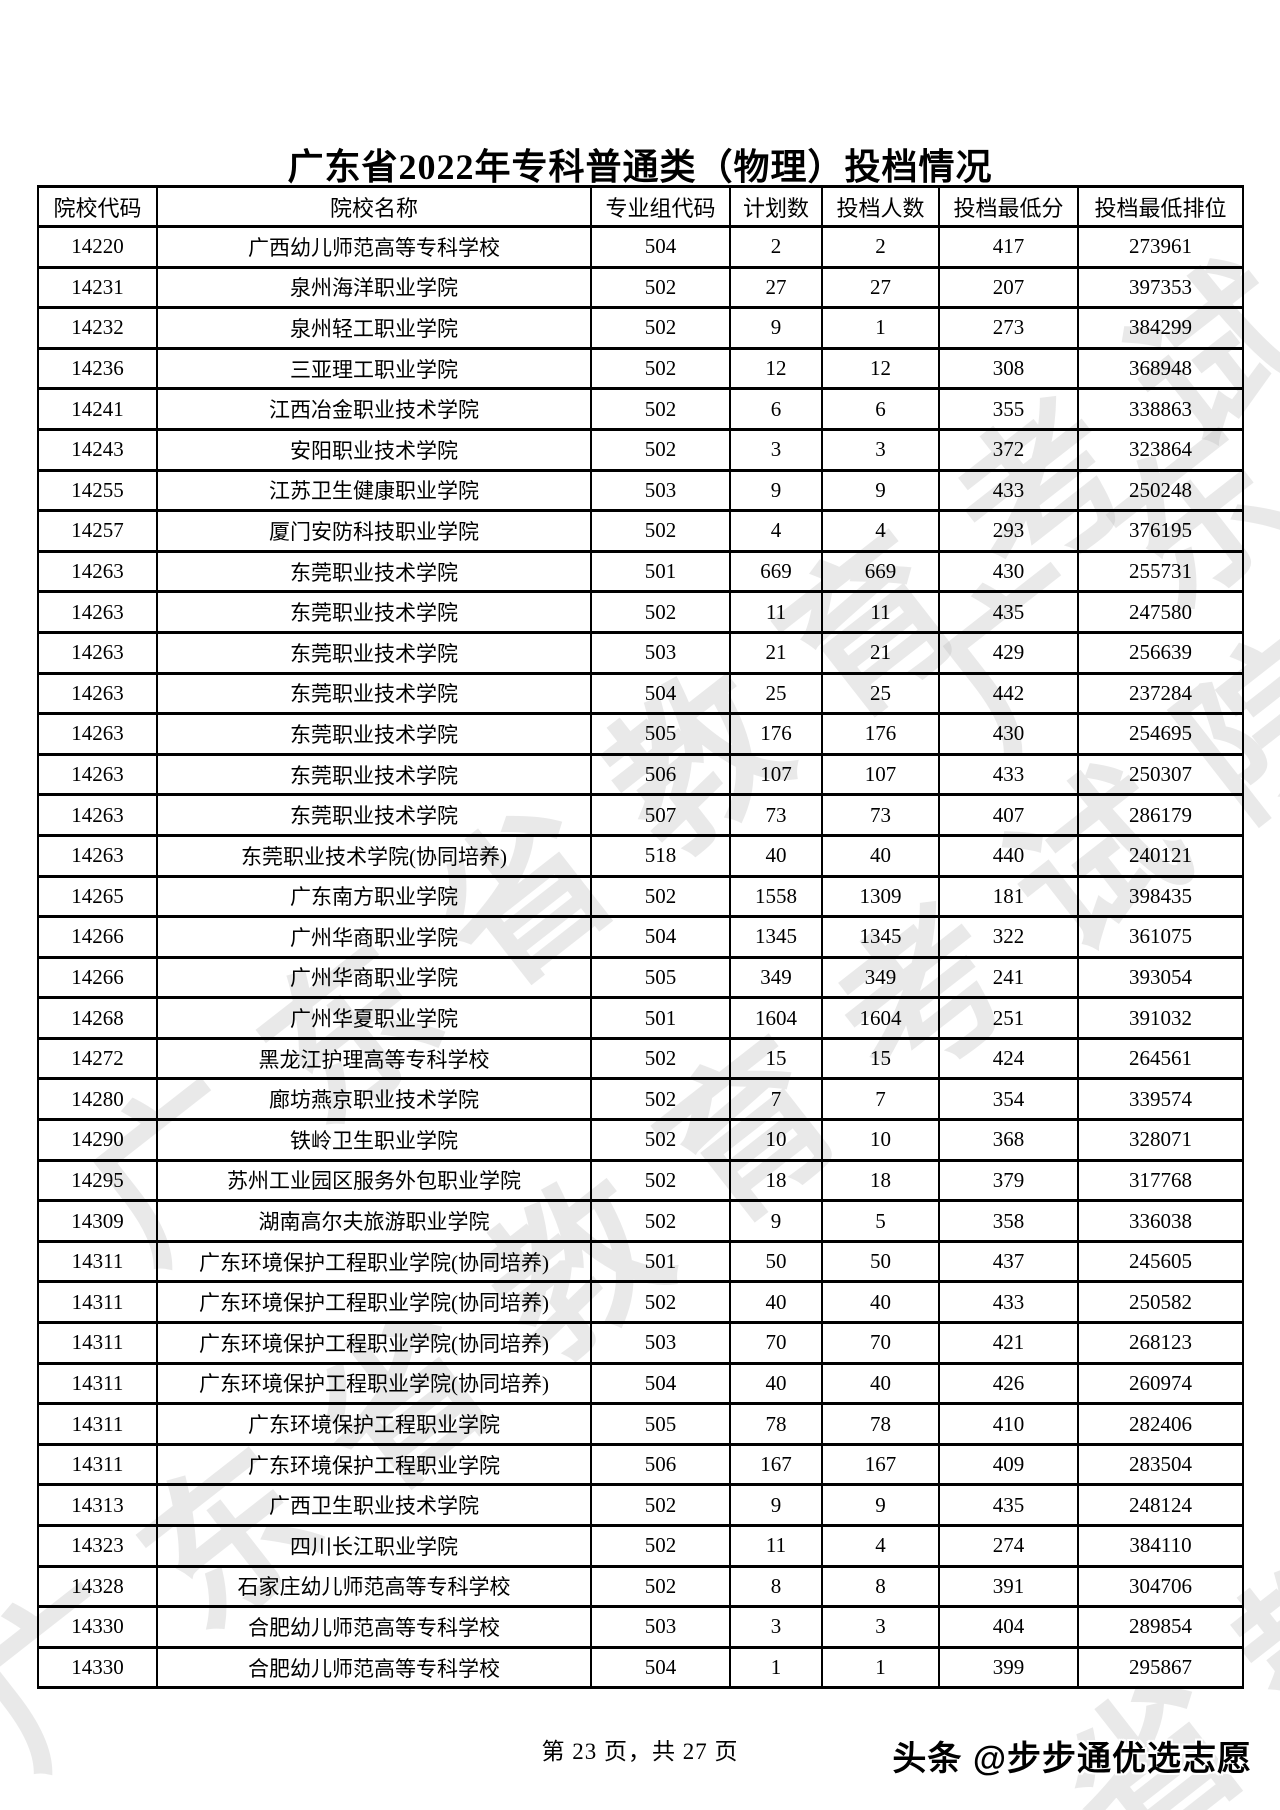 This screenshot has width=1280, height=1810. I want to click on table-cell: 255731, so click(1160, 571).